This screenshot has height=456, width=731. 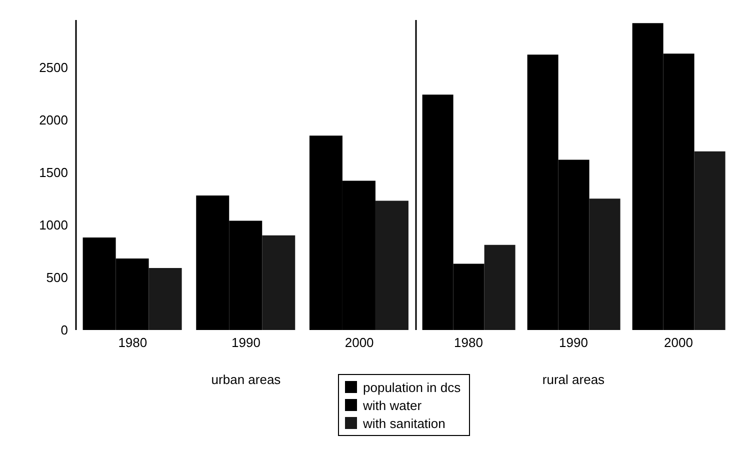 I want to click on legend-label: population in dcs, so click(x=412, y=387).